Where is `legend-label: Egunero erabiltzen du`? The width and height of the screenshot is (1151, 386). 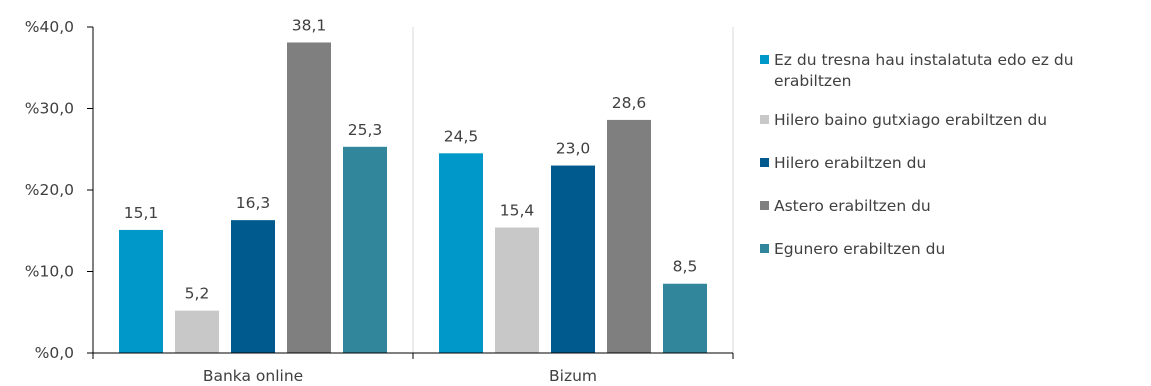
legend-label: Egunero erabiltzen du is located at coordinates (860, 249).